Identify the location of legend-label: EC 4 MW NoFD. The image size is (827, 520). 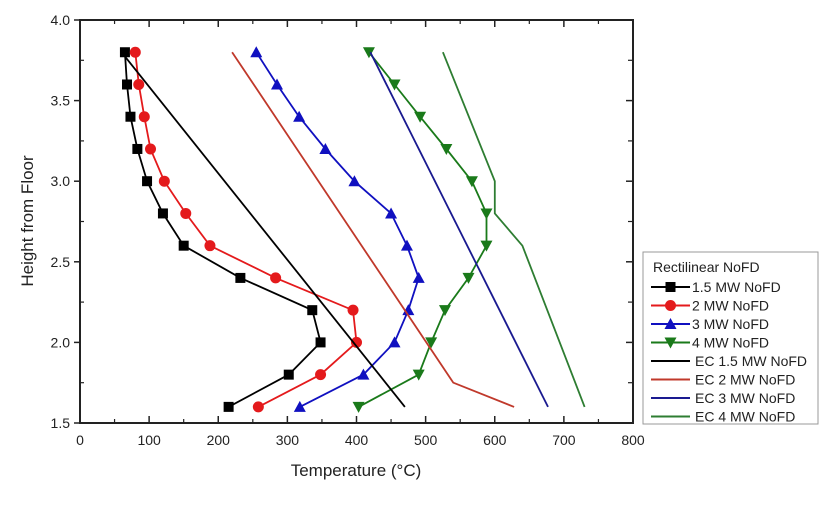
(745, 417).